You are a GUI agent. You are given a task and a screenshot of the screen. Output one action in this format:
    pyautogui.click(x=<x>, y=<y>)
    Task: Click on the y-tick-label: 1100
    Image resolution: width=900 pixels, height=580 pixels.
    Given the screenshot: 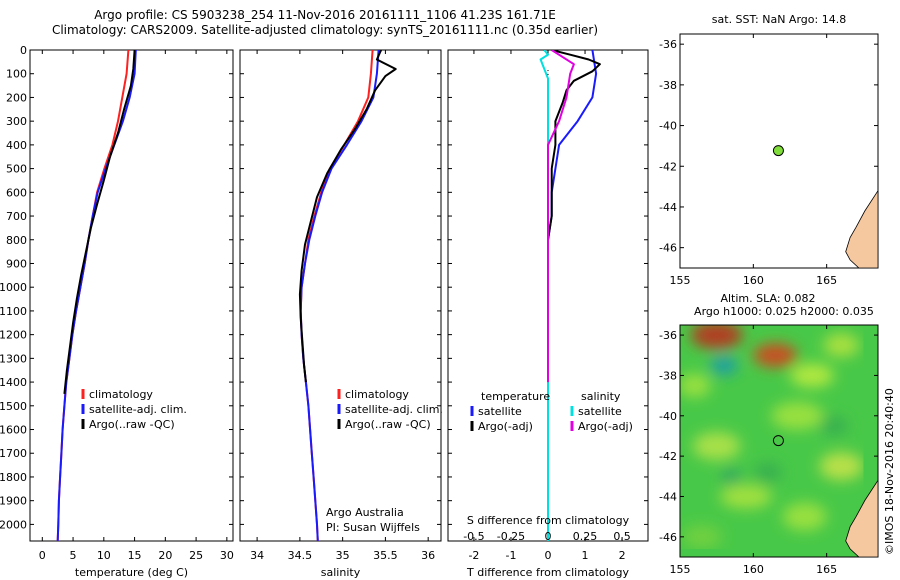 What is the action you would take?
    pyautogui.click(x=13, y=311)
    